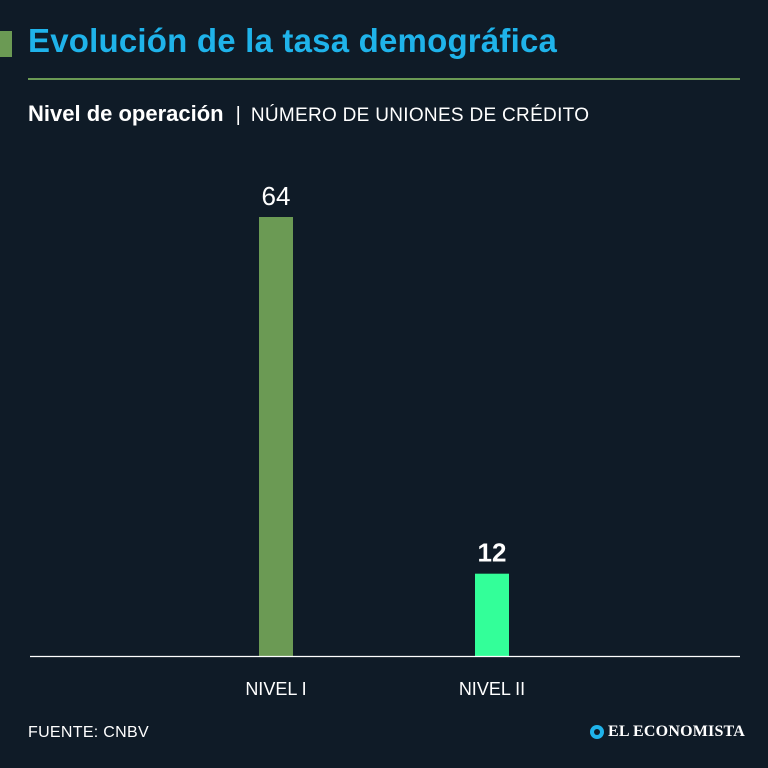 The height and width of the screenshot is (768, 768). Describe the element at coordinates (420, 115) in the screenshot. I see `subtitle-unit: NÚMERO DE UNIONES DE CRÉDITO` at that location.